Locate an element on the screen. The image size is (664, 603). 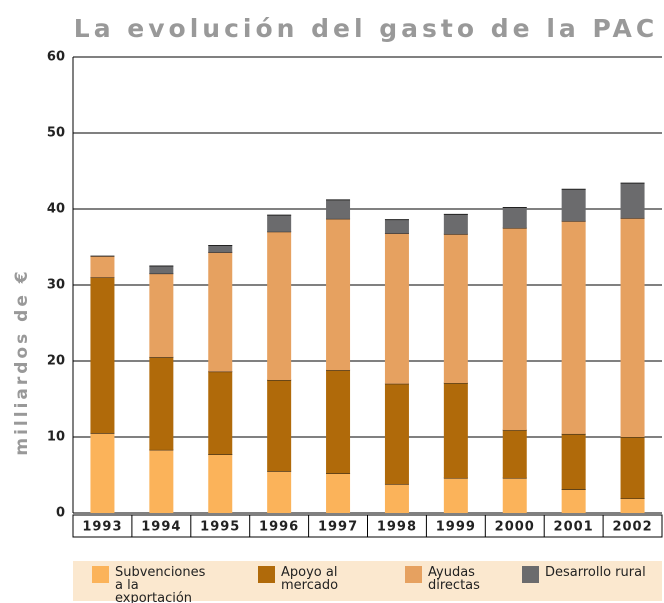
legend-label: Ayudas directas is located at coordinates (454, 579).